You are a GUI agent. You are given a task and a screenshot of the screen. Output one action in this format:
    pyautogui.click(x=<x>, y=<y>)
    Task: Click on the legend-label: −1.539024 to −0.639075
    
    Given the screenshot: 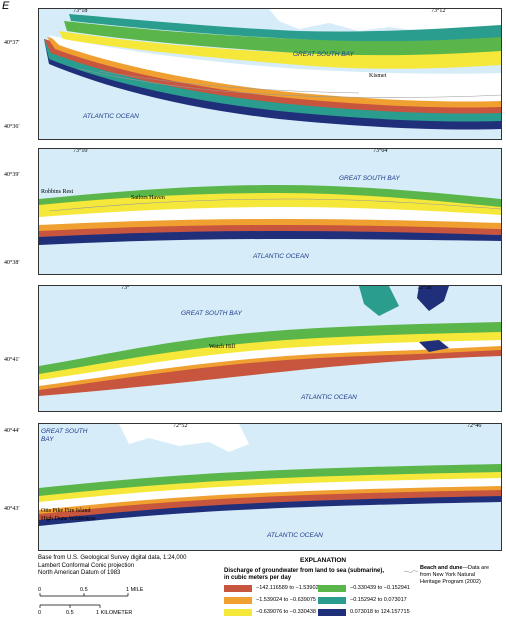 What is the action you would take?
    pyautogui.click(x=286, y=600)
    